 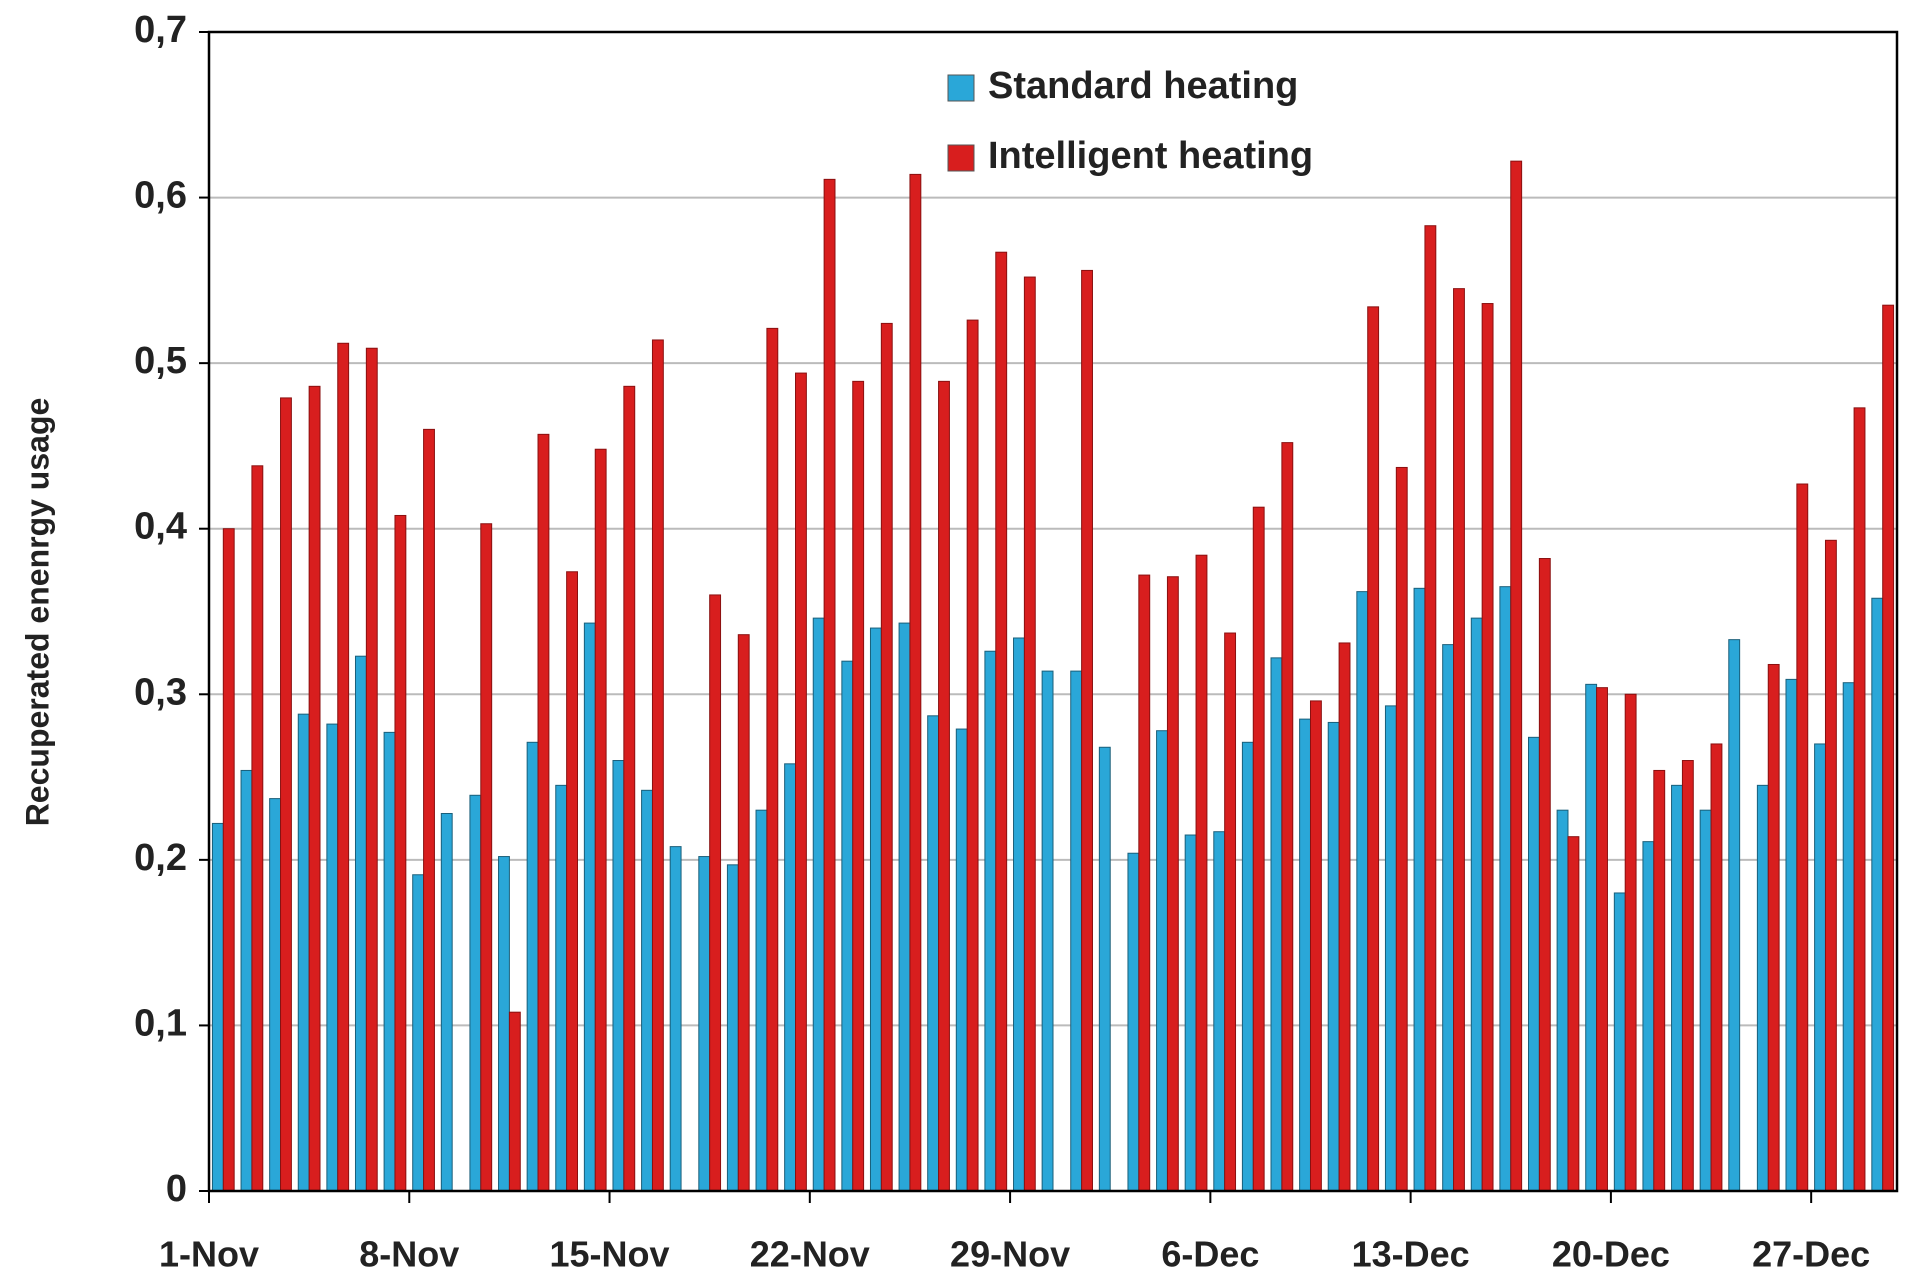 I want to click on x-tick-label: 13-Dec, so click(x=1411, y=1254).